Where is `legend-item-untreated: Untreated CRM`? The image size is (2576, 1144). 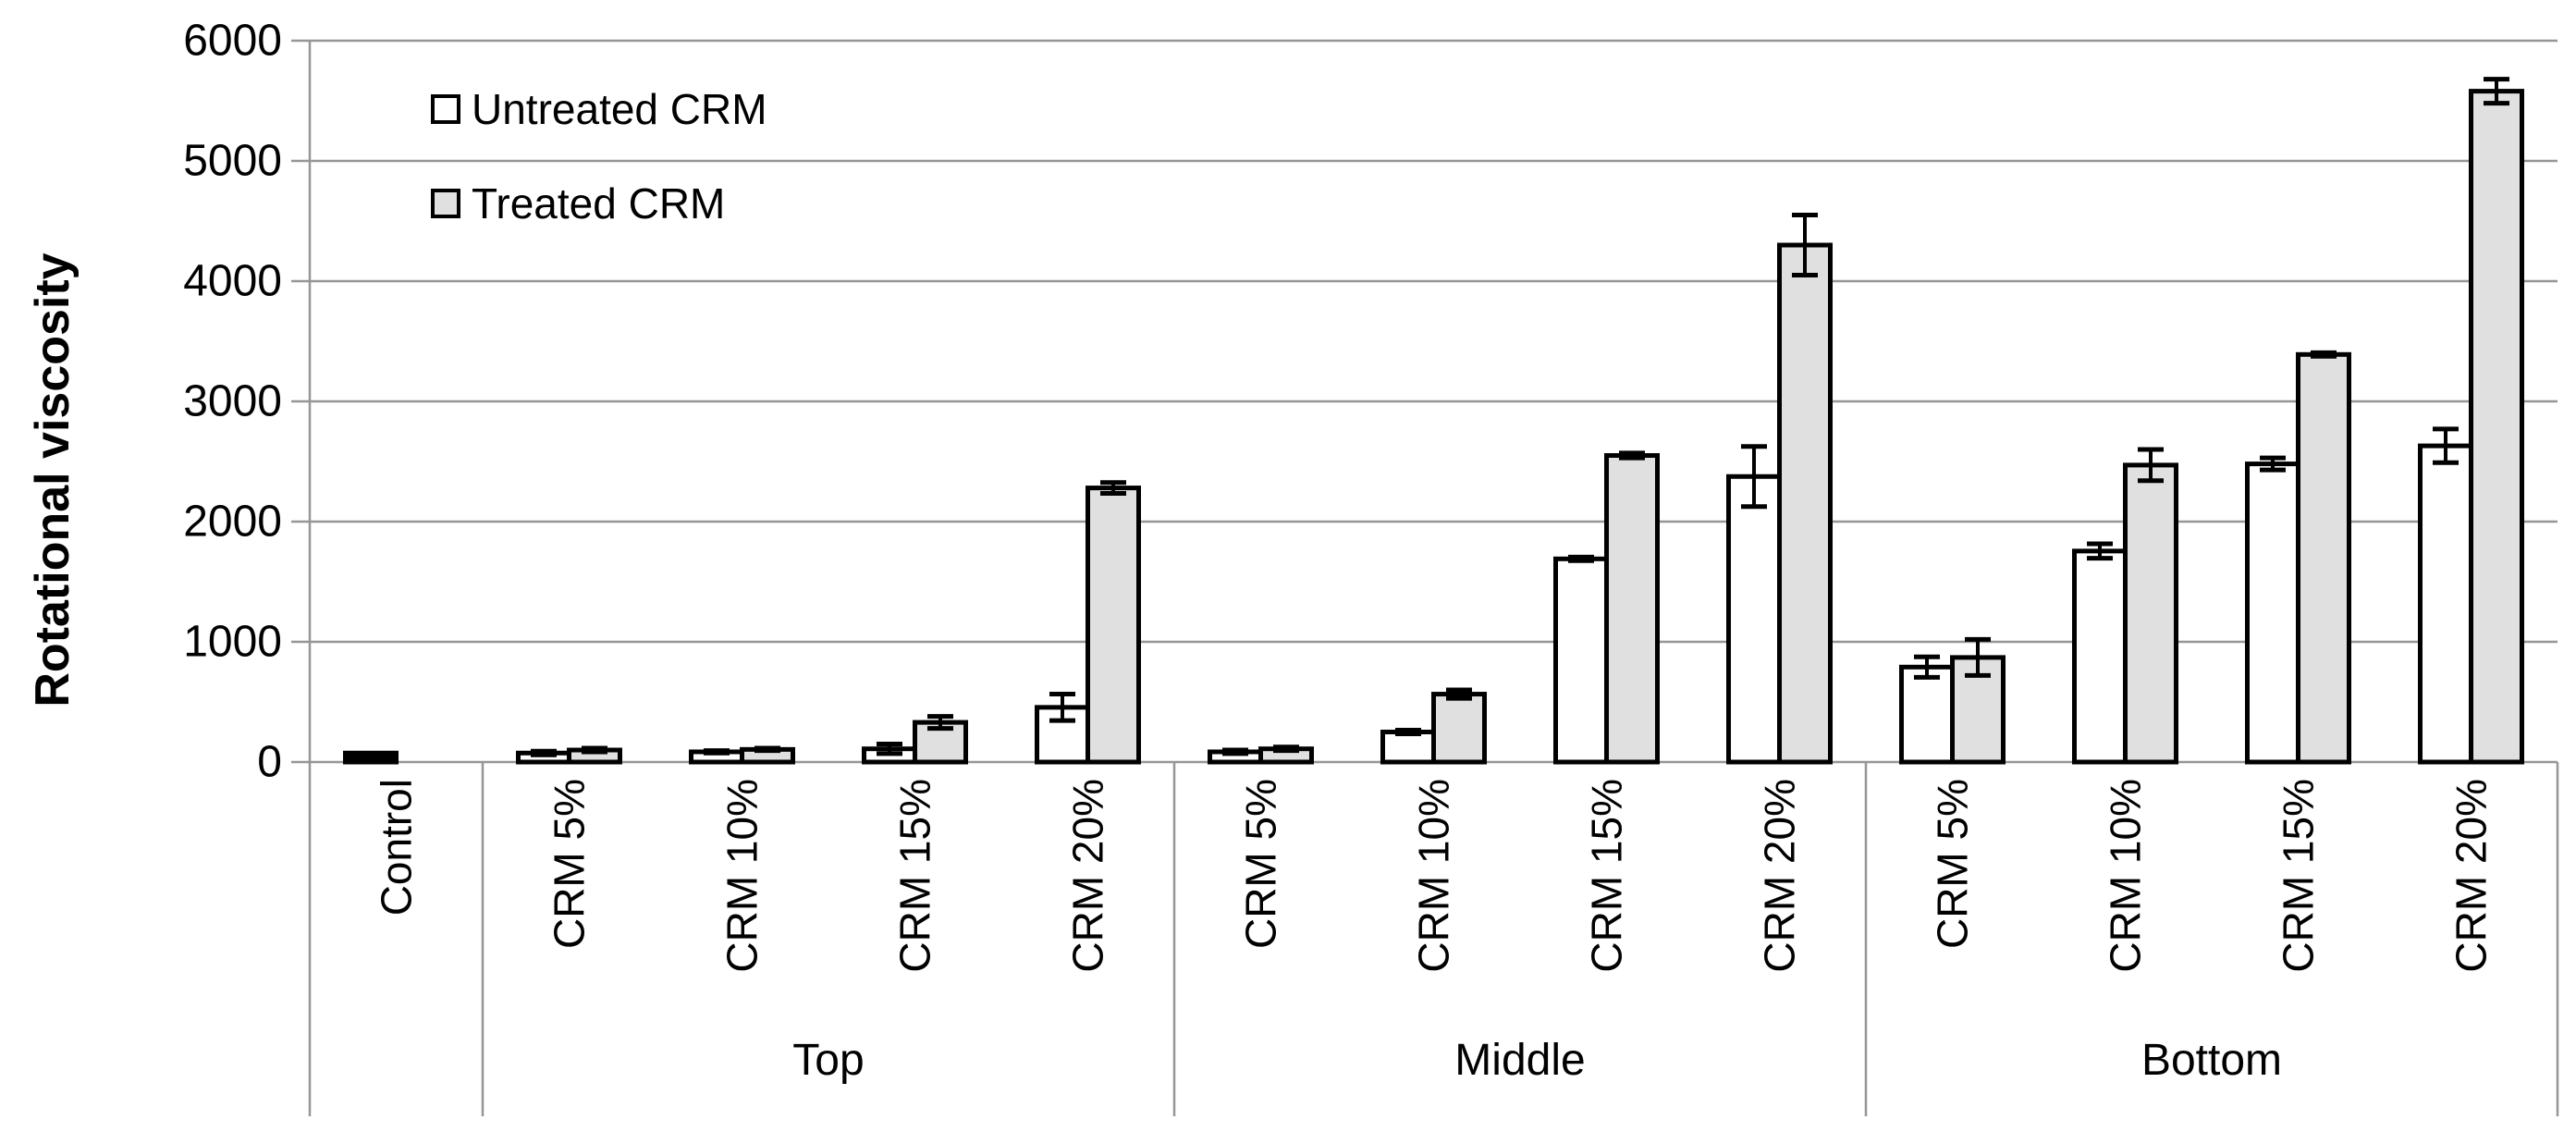 legend-item-untreated: Untreated CRM is located at coordinates (599, 109).